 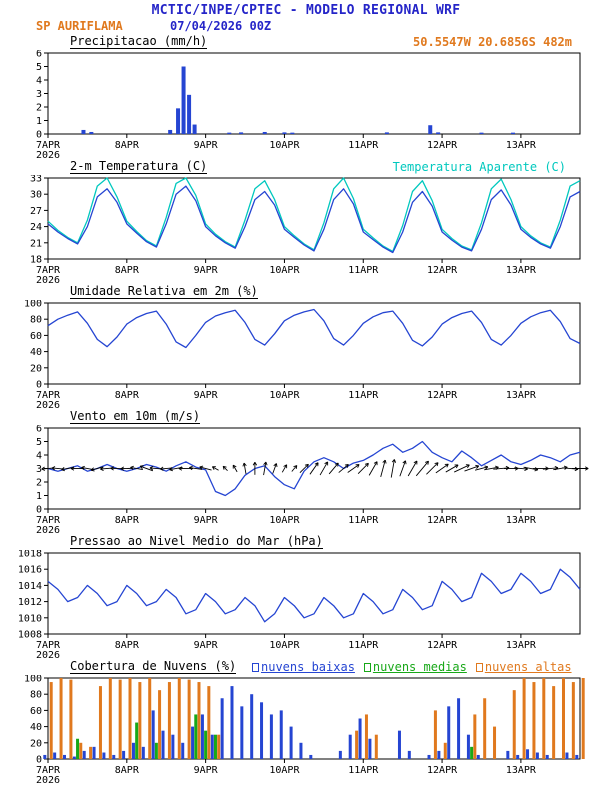 I want to click on panel-title-wind: Vento em 10m (m/s), so click(x=135, y=416).